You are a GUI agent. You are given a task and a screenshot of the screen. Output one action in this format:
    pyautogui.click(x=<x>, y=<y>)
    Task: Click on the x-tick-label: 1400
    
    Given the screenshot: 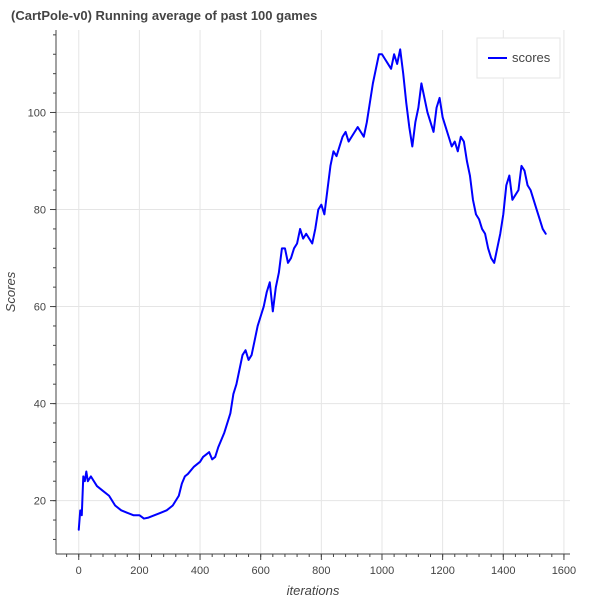 What is the action you would take?
    pyautogui.click(x=503, y=571)
    